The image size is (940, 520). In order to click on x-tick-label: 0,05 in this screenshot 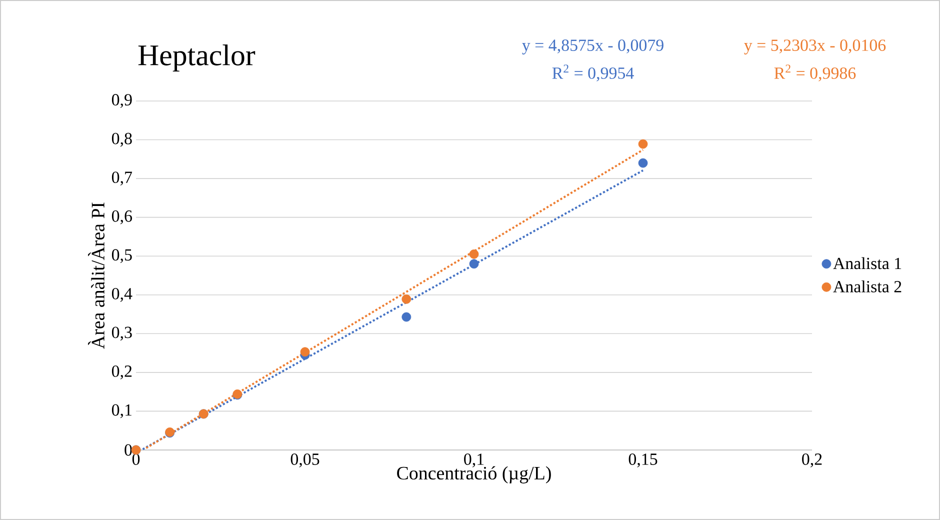, I will do `click(305, 461)`.